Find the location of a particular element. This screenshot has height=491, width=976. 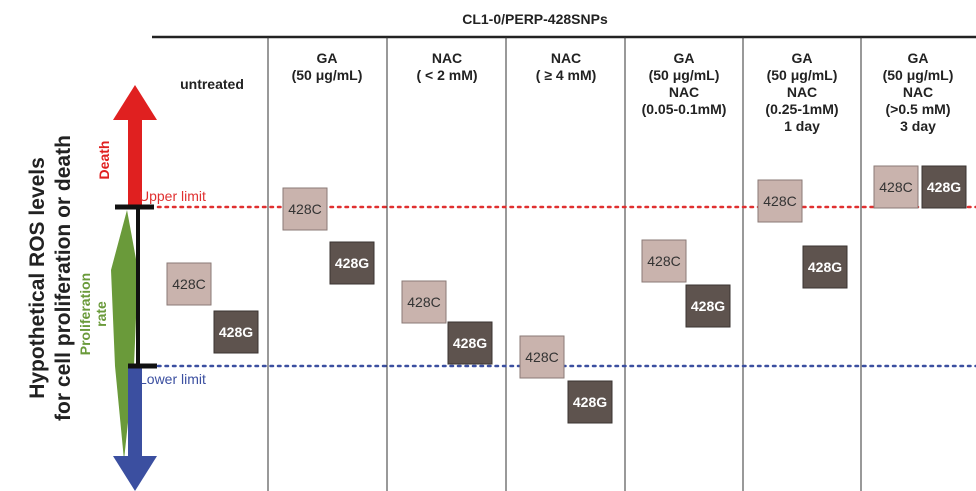

column-header: GA(50 μg/mL) is located at coordinates (327, 66).